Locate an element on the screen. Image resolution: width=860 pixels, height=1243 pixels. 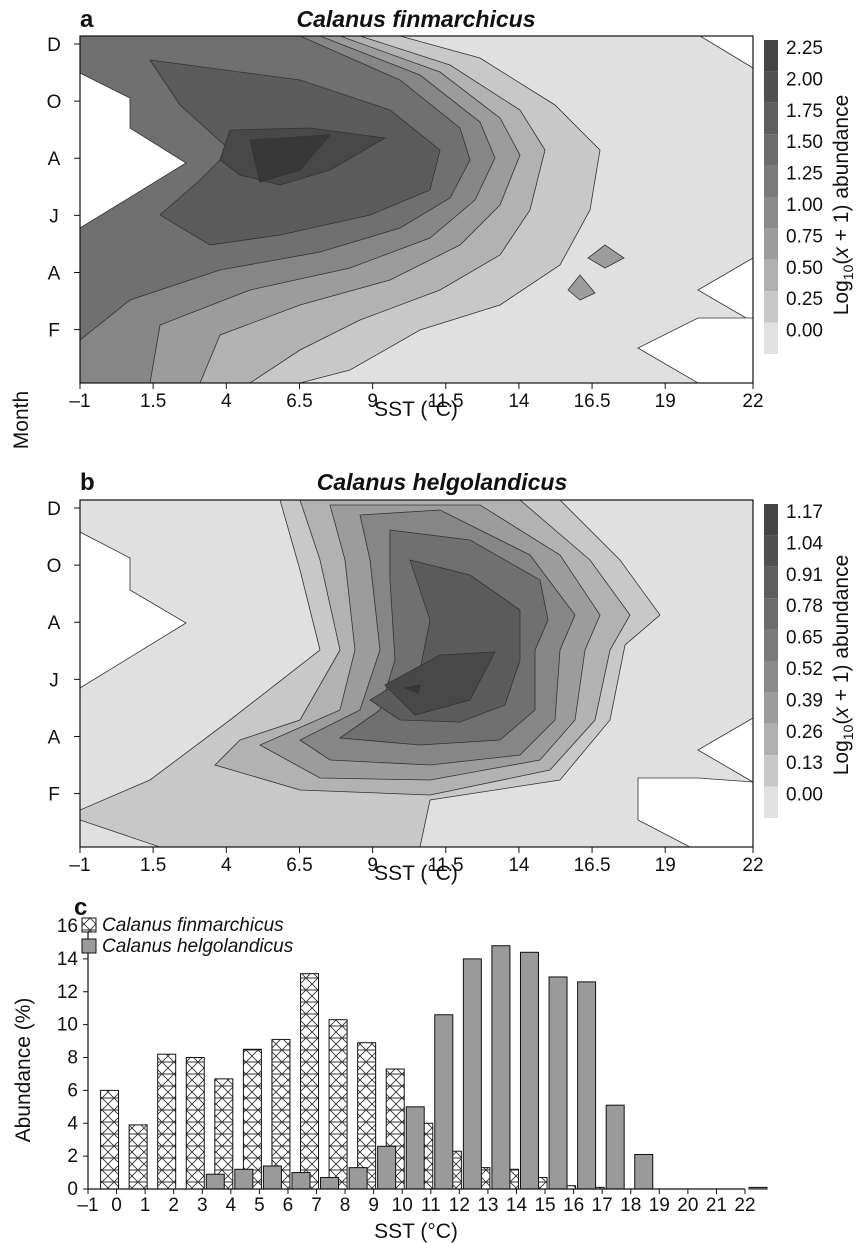
x-tick-label: 11 is located at coordinates (431, 1205).